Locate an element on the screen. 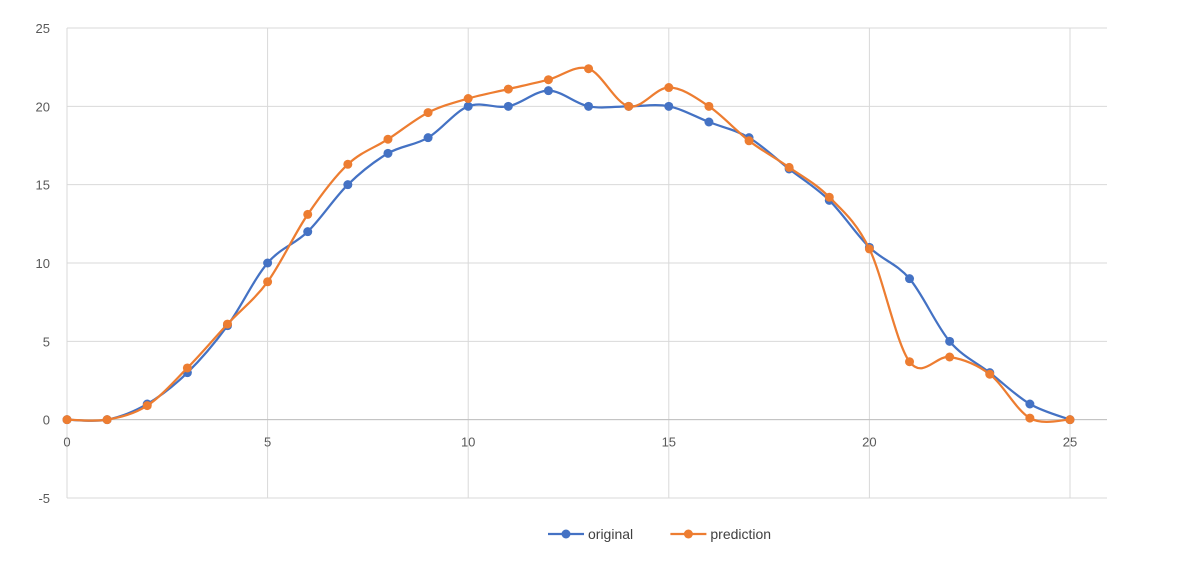 Image resolution: width=1202 pixels, height=570 pixels. legend-item-prediction: prediction is located at coordinates (720, 534).